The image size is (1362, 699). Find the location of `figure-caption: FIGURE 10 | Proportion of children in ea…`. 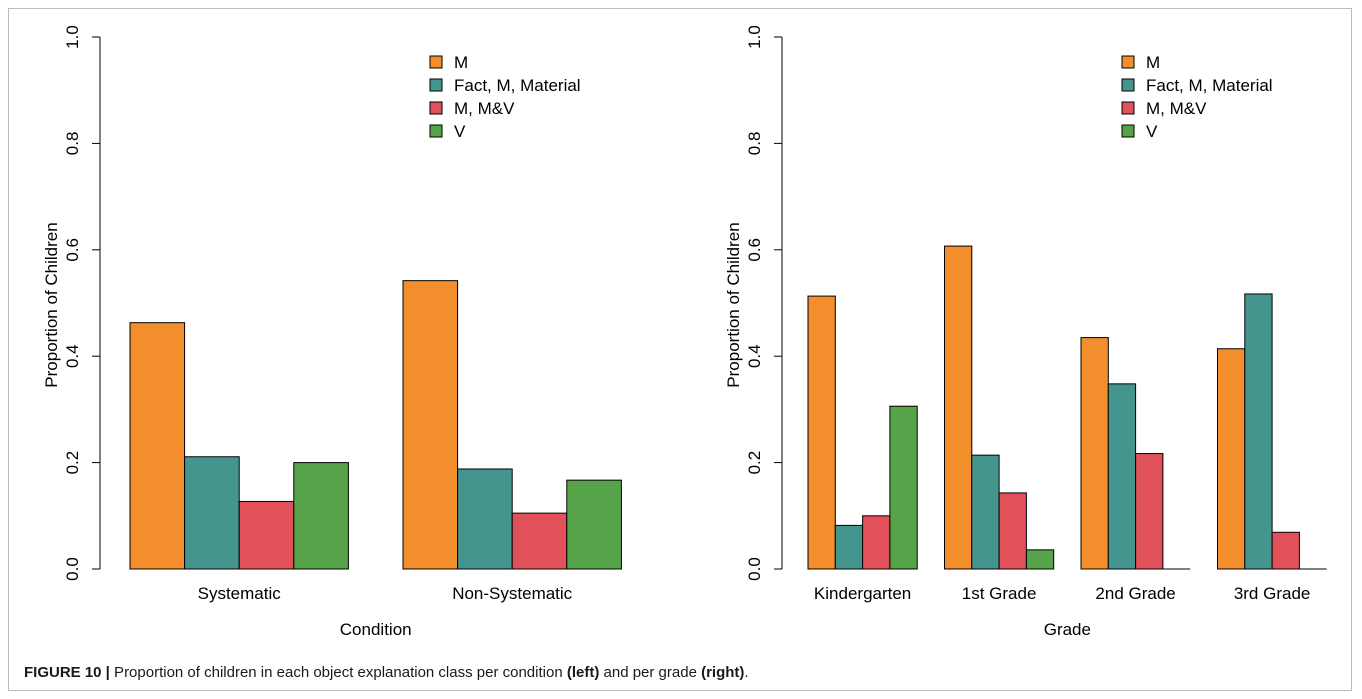

figure-caption: FIGURE 10 | Proportion of children in ea… is located at coordinates (386, 672).